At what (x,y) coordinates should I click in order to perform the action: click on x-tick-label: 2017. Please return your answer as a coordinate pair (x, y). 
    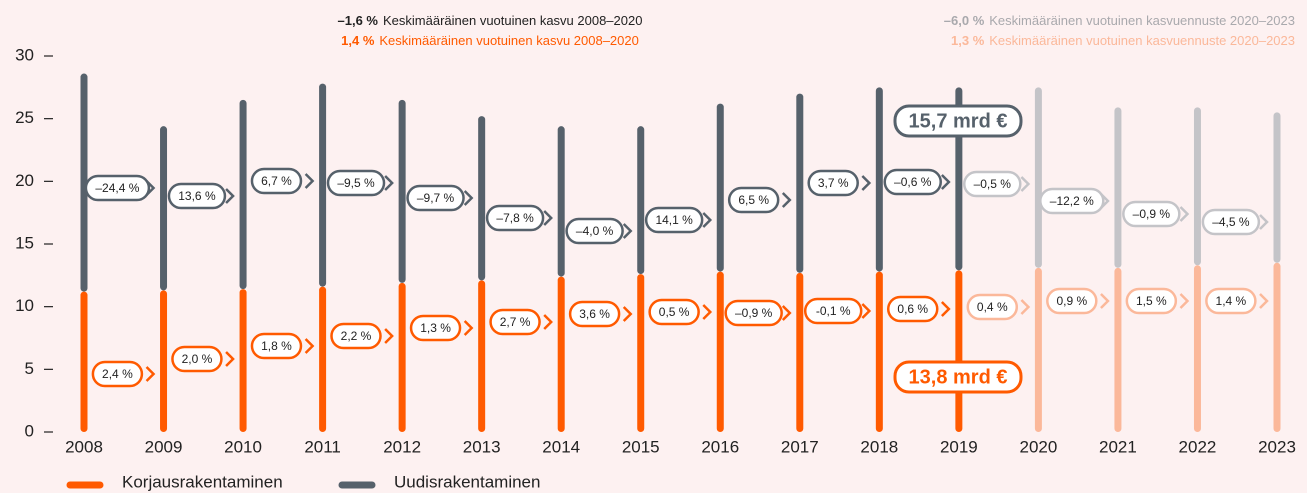
    Looking at the image, I should click on (800, 446).